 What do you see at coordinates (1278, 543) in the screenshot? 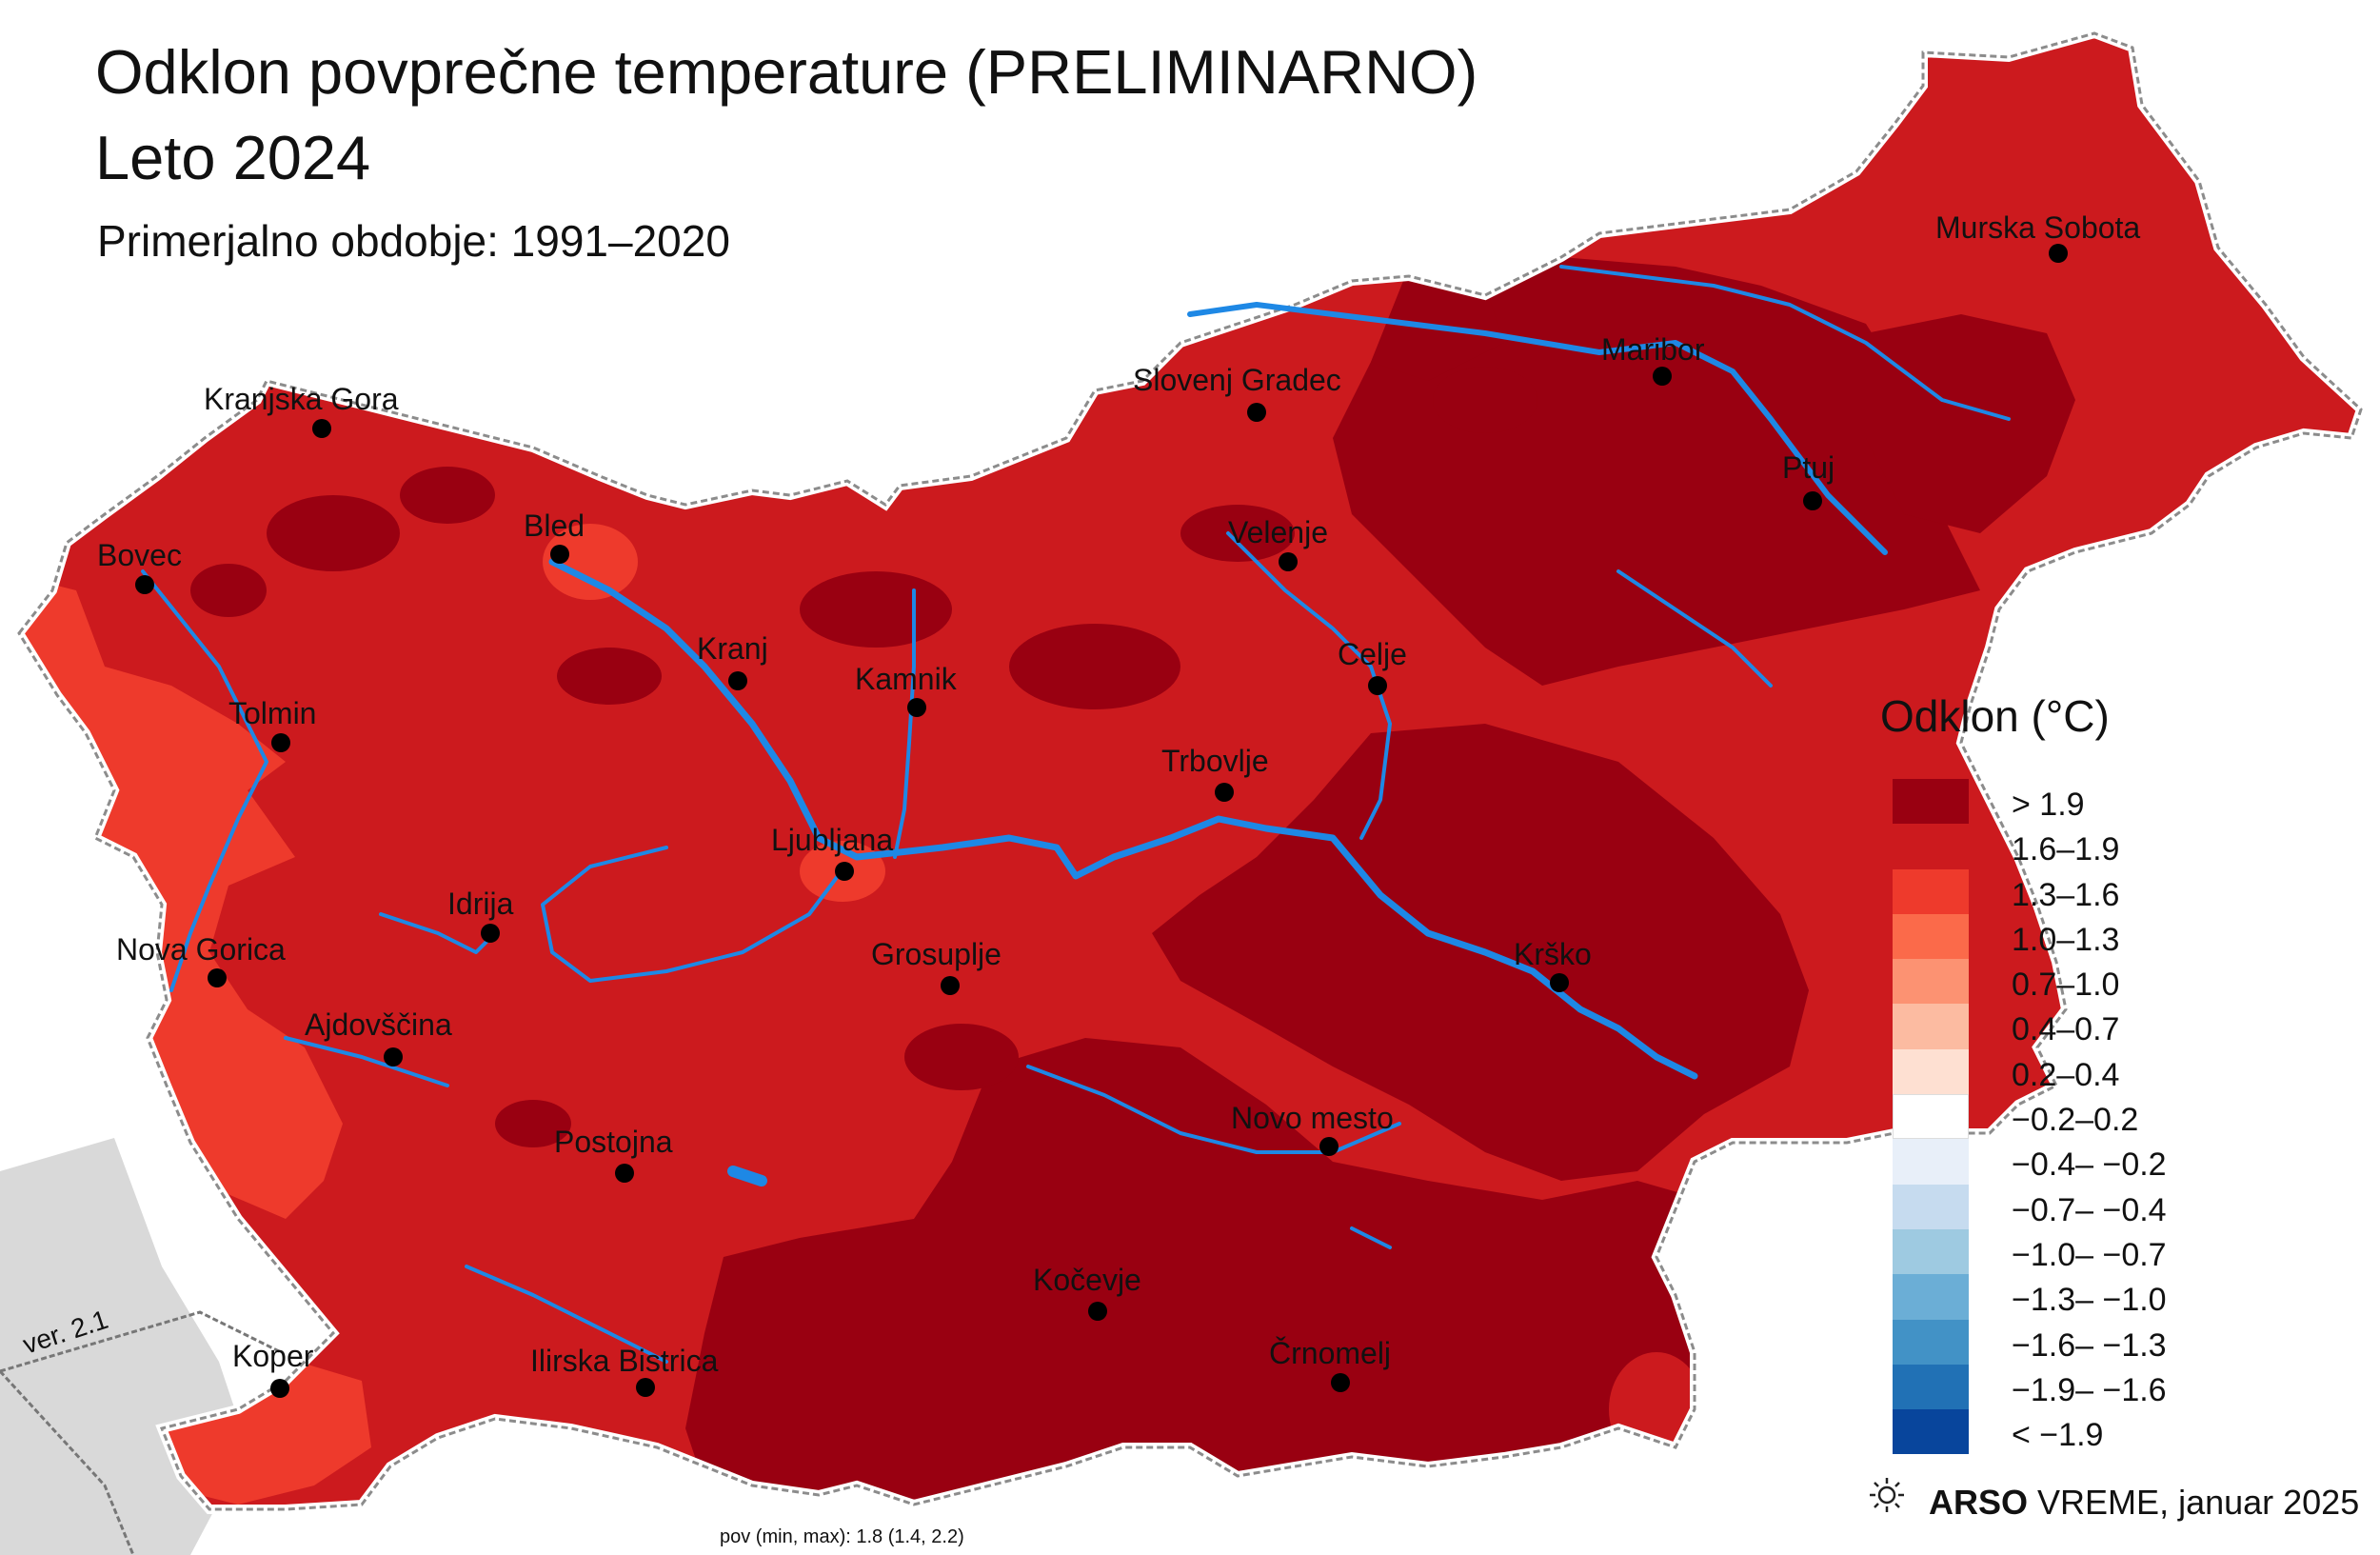
I see `city-velenje: Velenje` at bounding box center [1278, 543].